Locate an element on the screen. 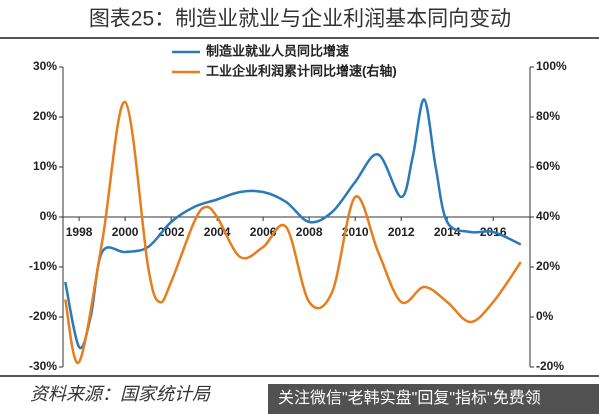 This screenshot has height=414, width=599. legend-label: 工业企业利润累计同比增速(右轴) is located at coordinates (301, 70).